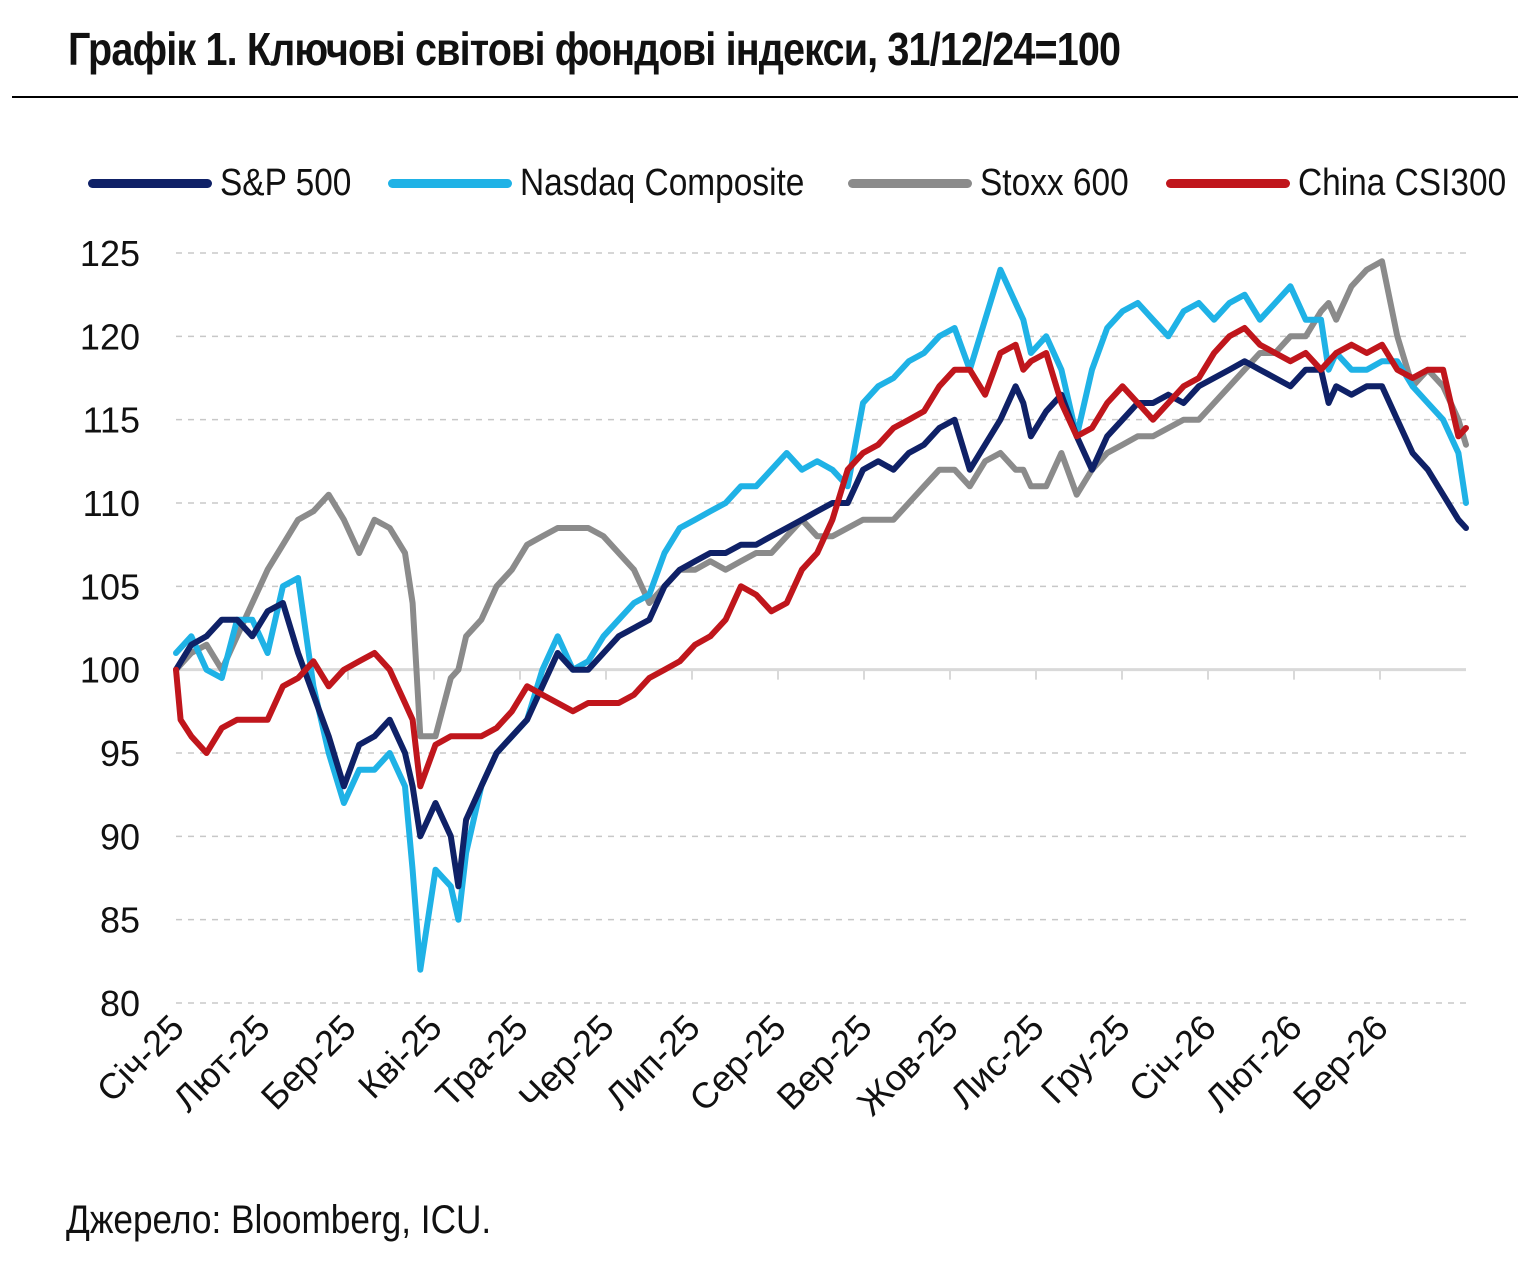 The image size is (1534, 1266). Describe the element at coordinates (120, 920) in the screenshot. I see `y-tick-label: 85` at that location.